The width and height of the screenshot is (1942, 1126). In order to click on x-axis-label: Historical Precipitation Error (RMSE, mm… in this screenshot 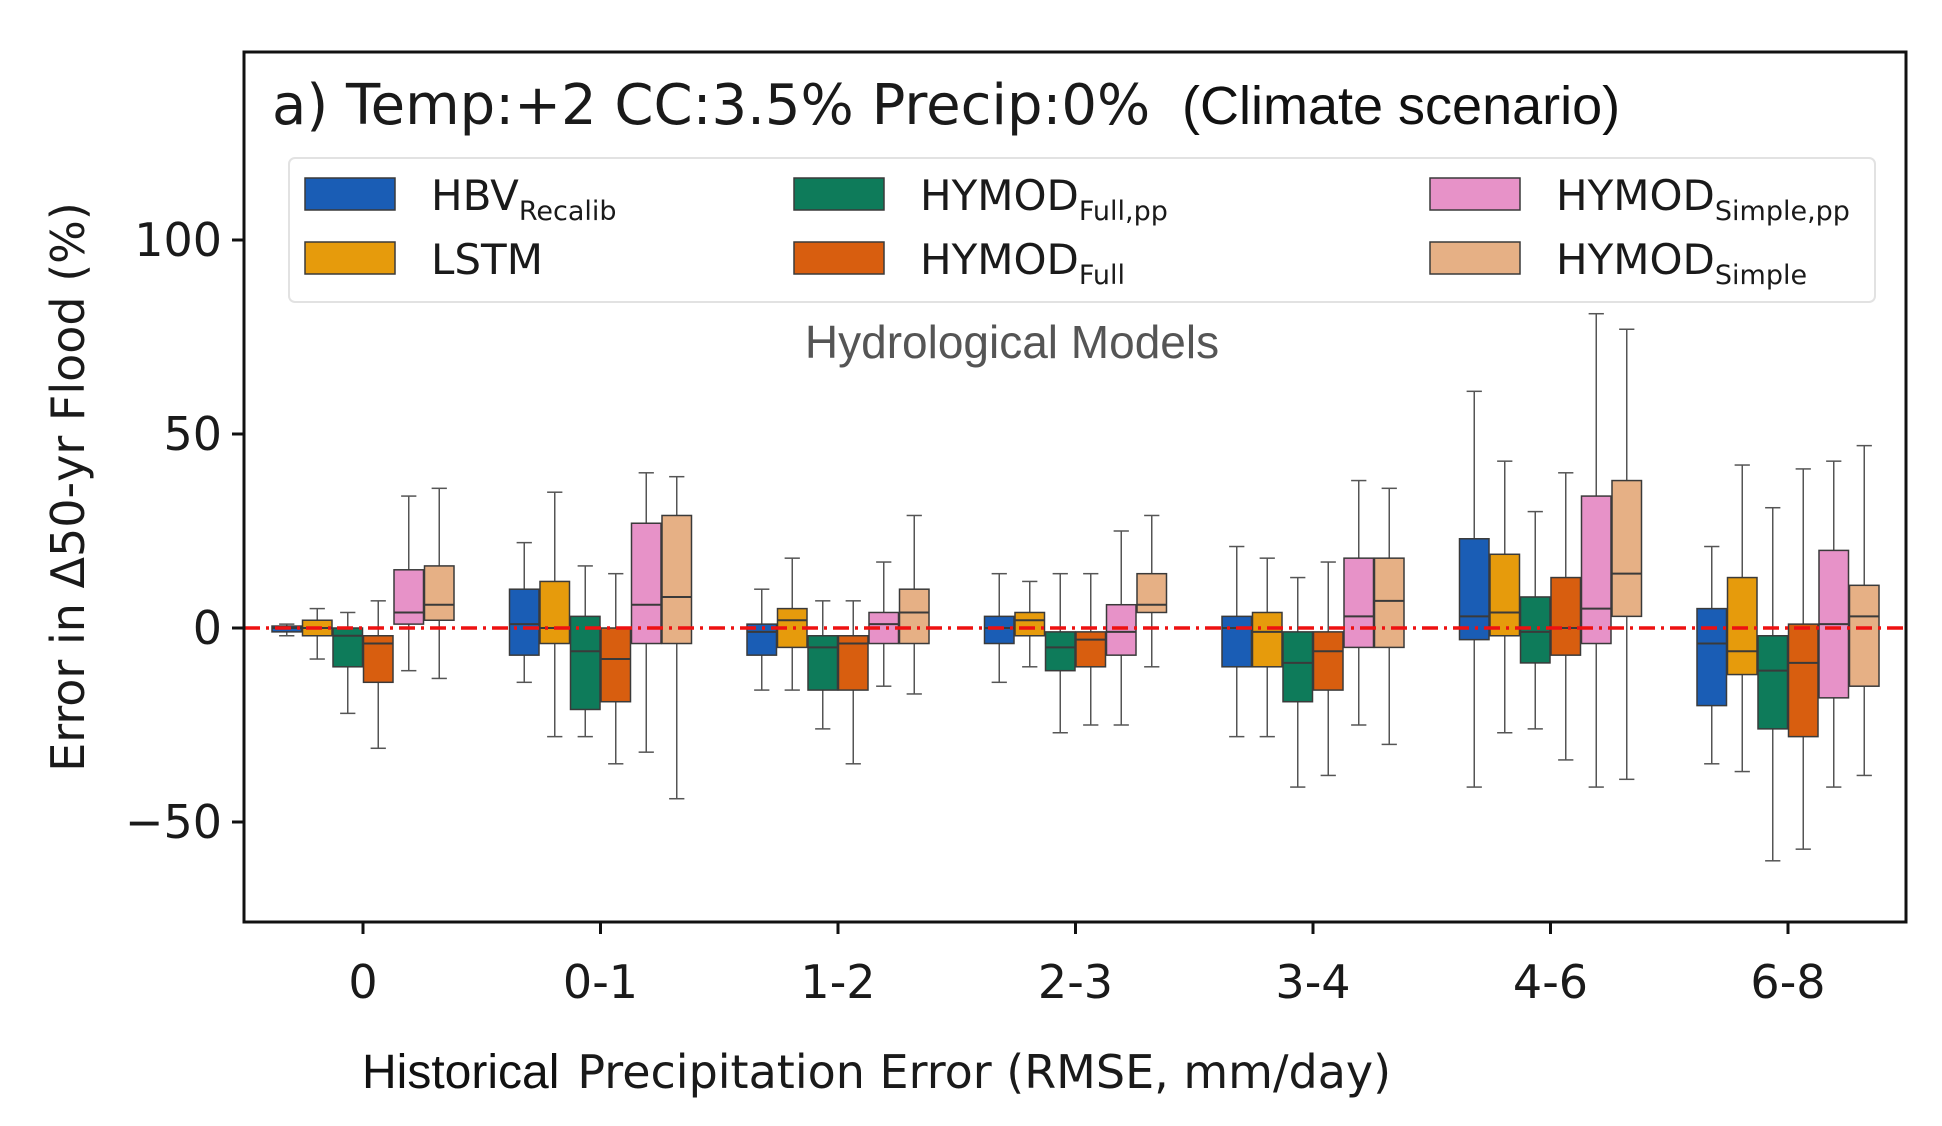, I will do `click(876, 1072)`.